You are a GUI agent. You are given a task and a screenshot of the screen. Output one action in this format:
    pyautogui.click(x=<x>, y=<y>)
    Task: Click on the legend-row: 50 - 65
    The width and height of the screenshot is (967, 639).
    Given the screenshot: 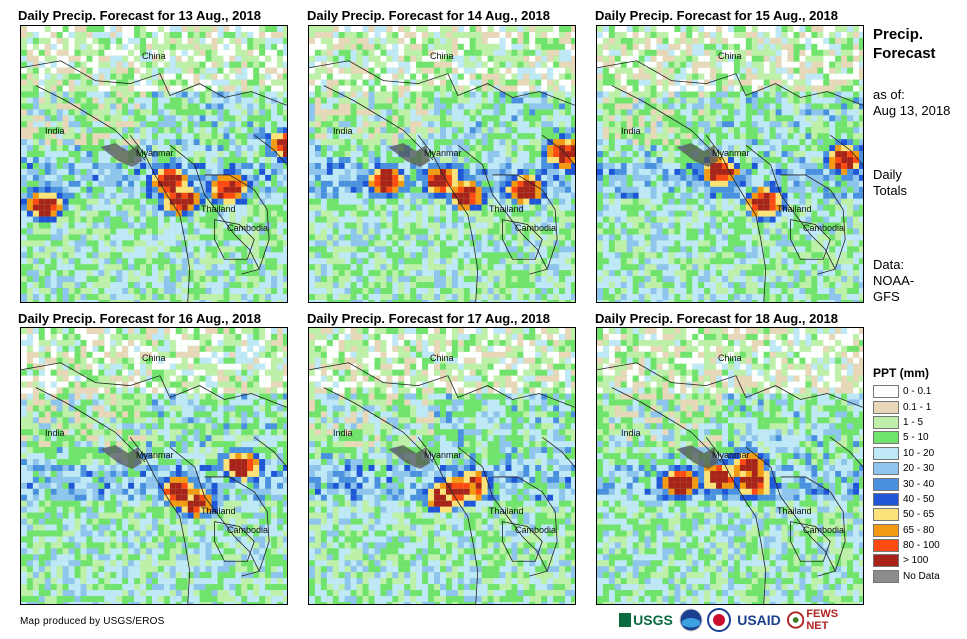 What is the action you would take?
    pyautogui.click(x=906, y=514)
    